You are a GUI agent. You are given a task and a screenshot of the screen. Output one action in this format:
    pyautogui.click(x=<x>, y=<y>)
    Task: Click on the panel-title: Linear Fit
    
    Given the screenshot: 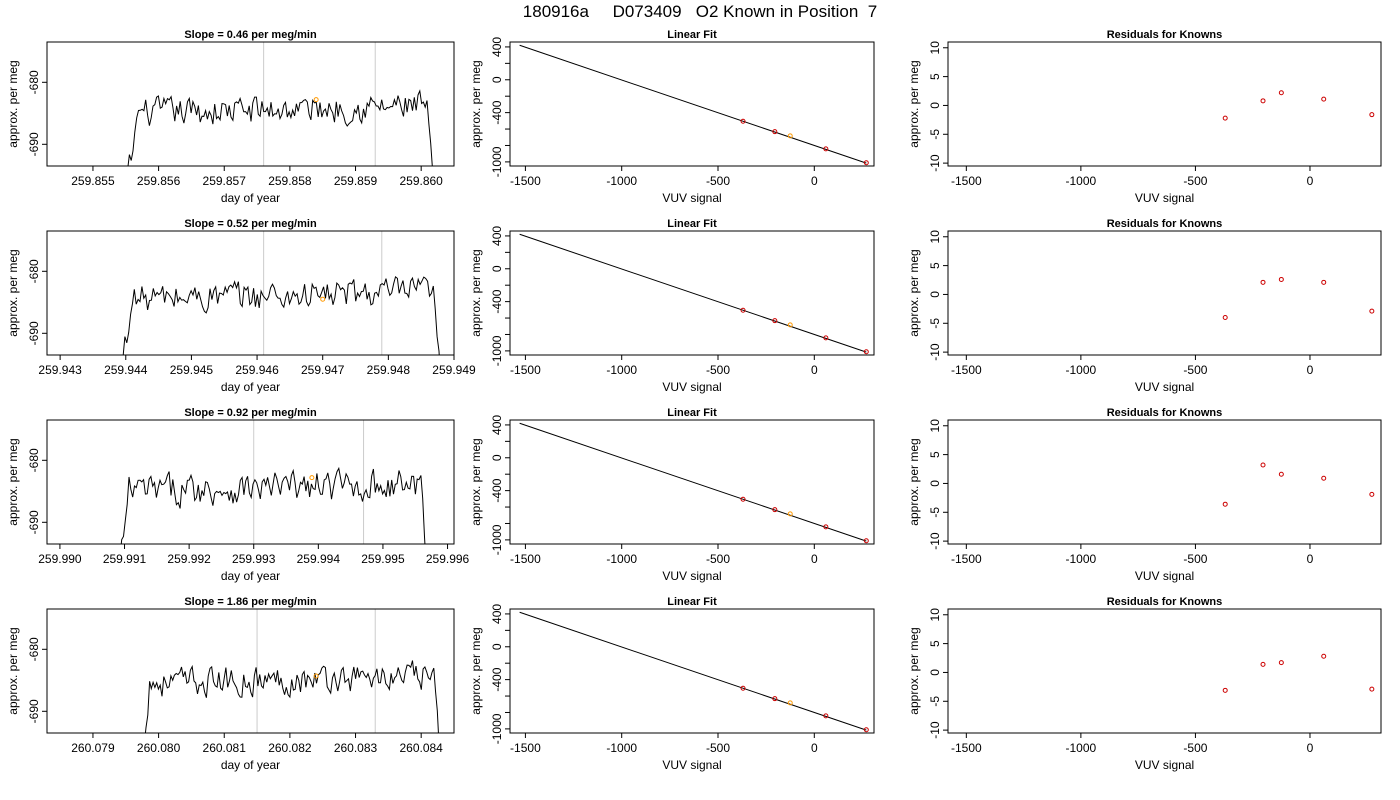 What is the action you would take?
    pyautogui.click(x=692, y=602)
    